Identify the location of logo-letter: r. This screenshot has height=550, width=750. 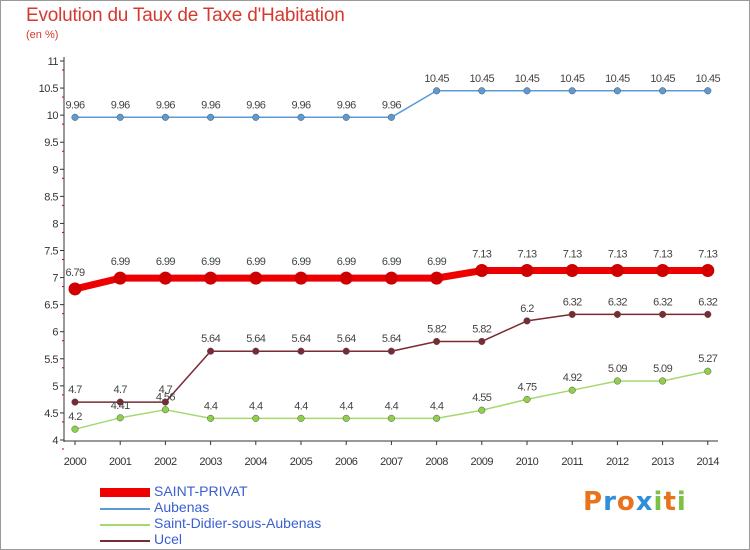
(610, 502).